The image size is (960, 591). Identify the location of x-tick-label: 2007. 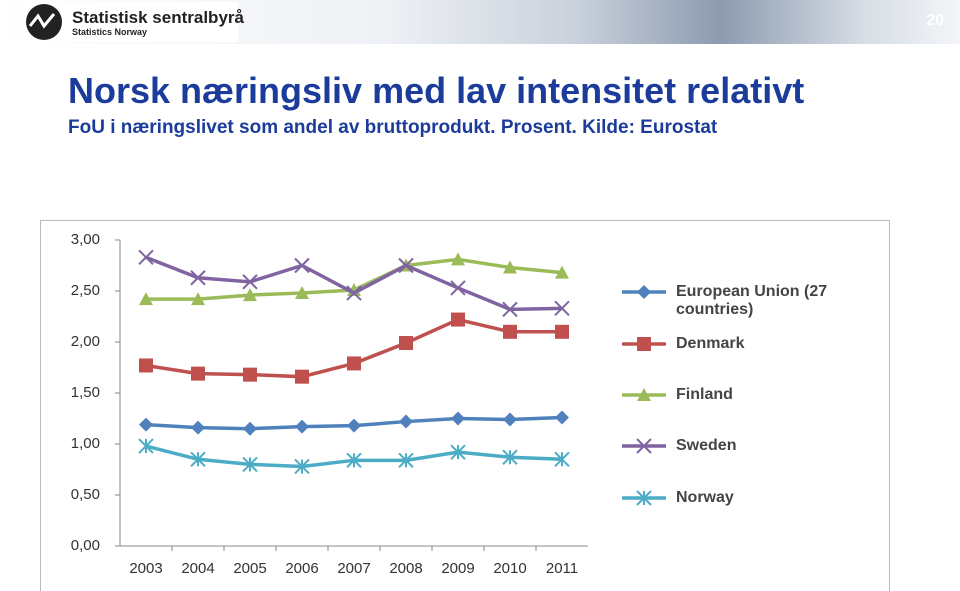
(353, 568).